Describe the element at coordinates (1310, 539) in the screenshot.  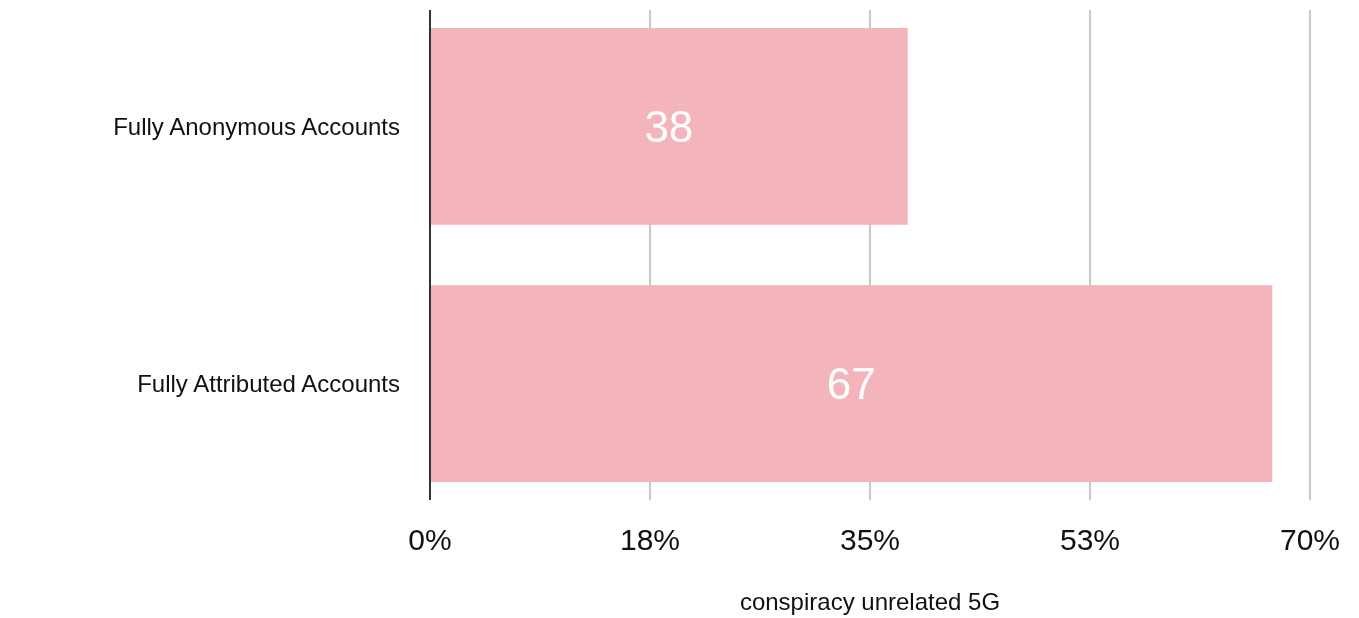
I see `x-tick-label: 70%` at that location.